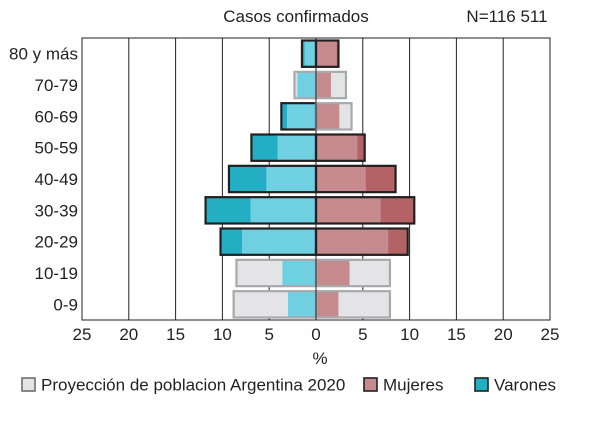 The width and height of the screenshot is (600, 422). I want to click on legend-varones-label: Varones, so click(525, 385).